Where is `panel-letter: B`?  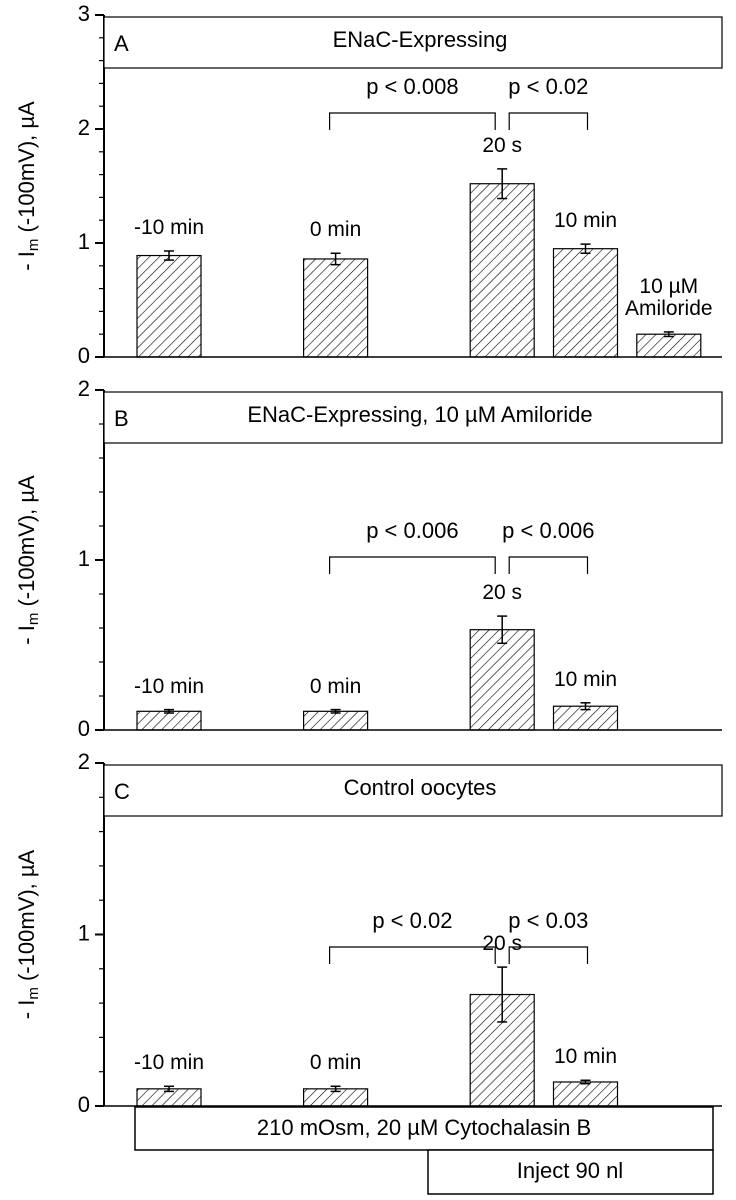 panel-letter: B is located at coordinates (121, 418).